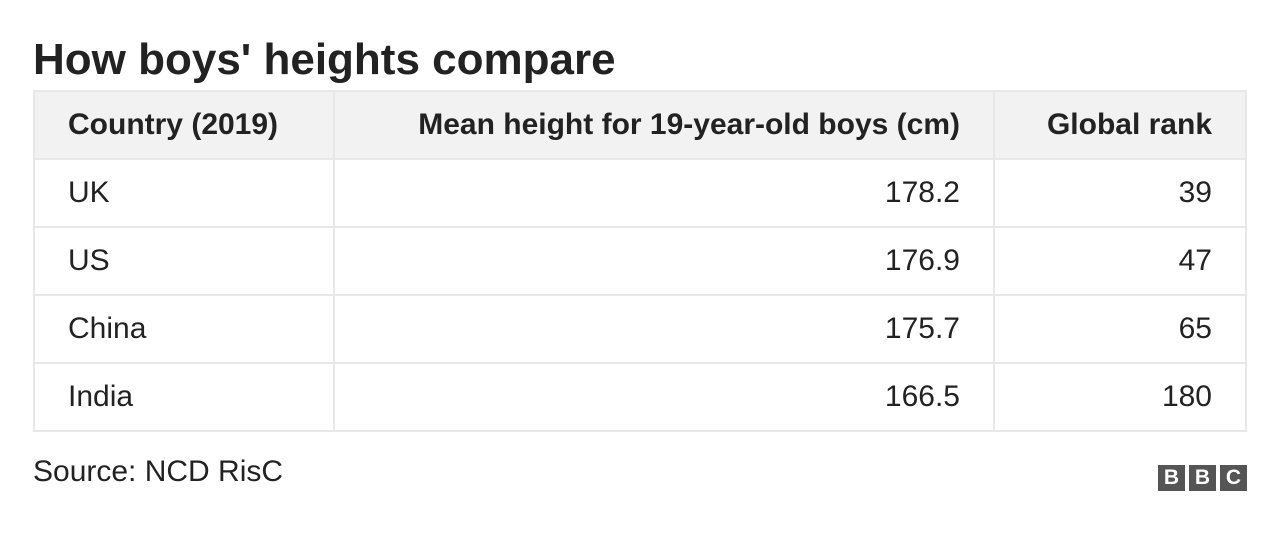 This screenshot has height=534, width=1280. I want to click on table-row: UK 178.2 39, so click(640, 193).